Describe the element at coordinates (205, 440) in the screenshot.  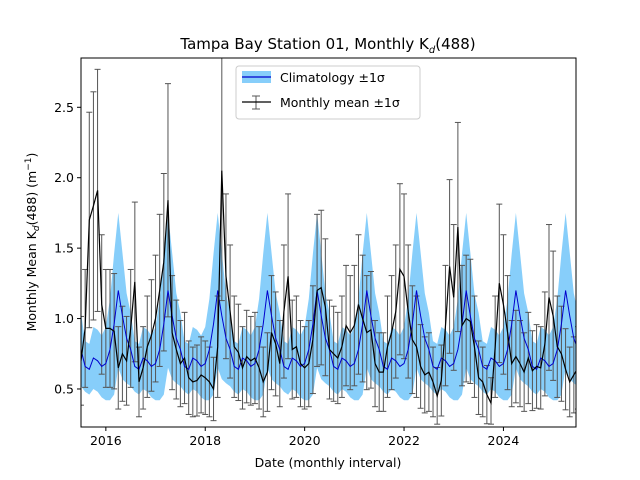
I see `x-tick-label: 2018` at that location.